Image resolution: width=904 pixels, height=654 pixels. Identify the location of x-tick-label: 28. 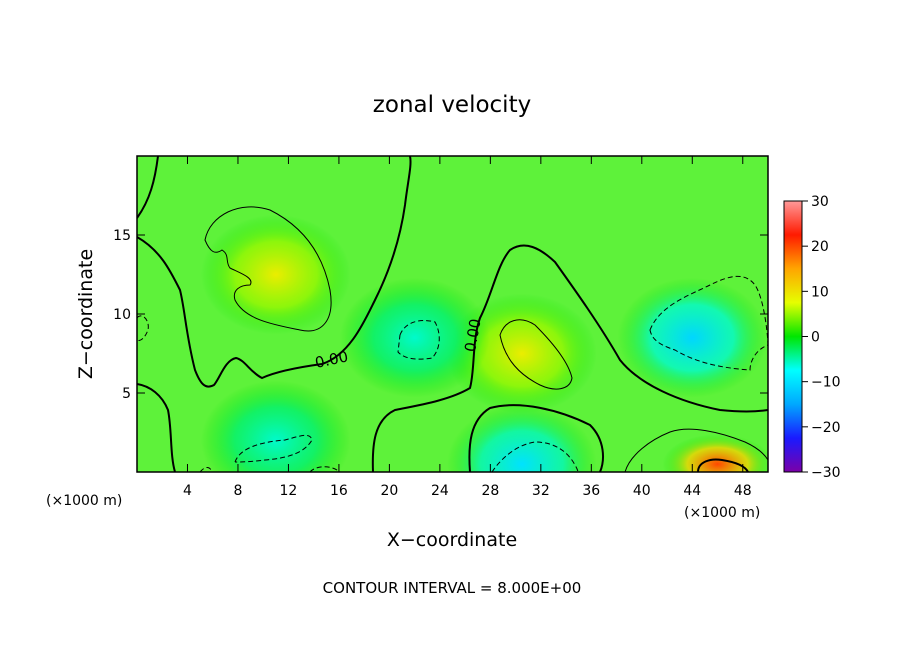
(490, 491).